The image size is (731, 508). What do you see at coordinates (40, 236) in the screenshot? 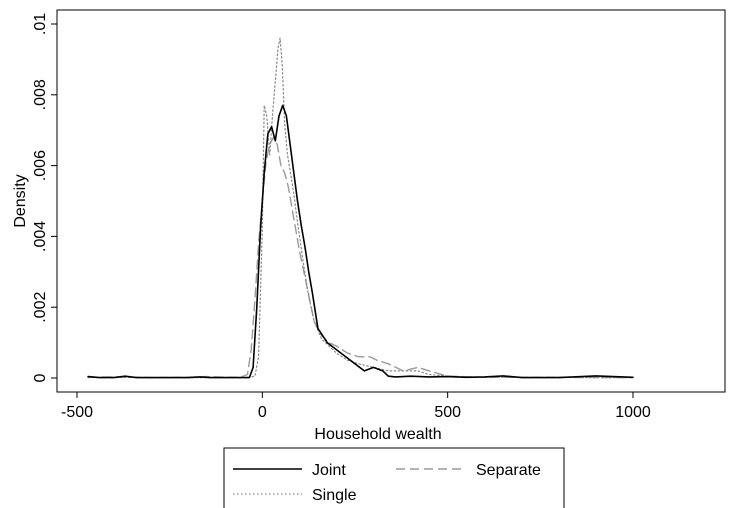
I see `y-tick-label: .004` at bounding box center [40, 236].